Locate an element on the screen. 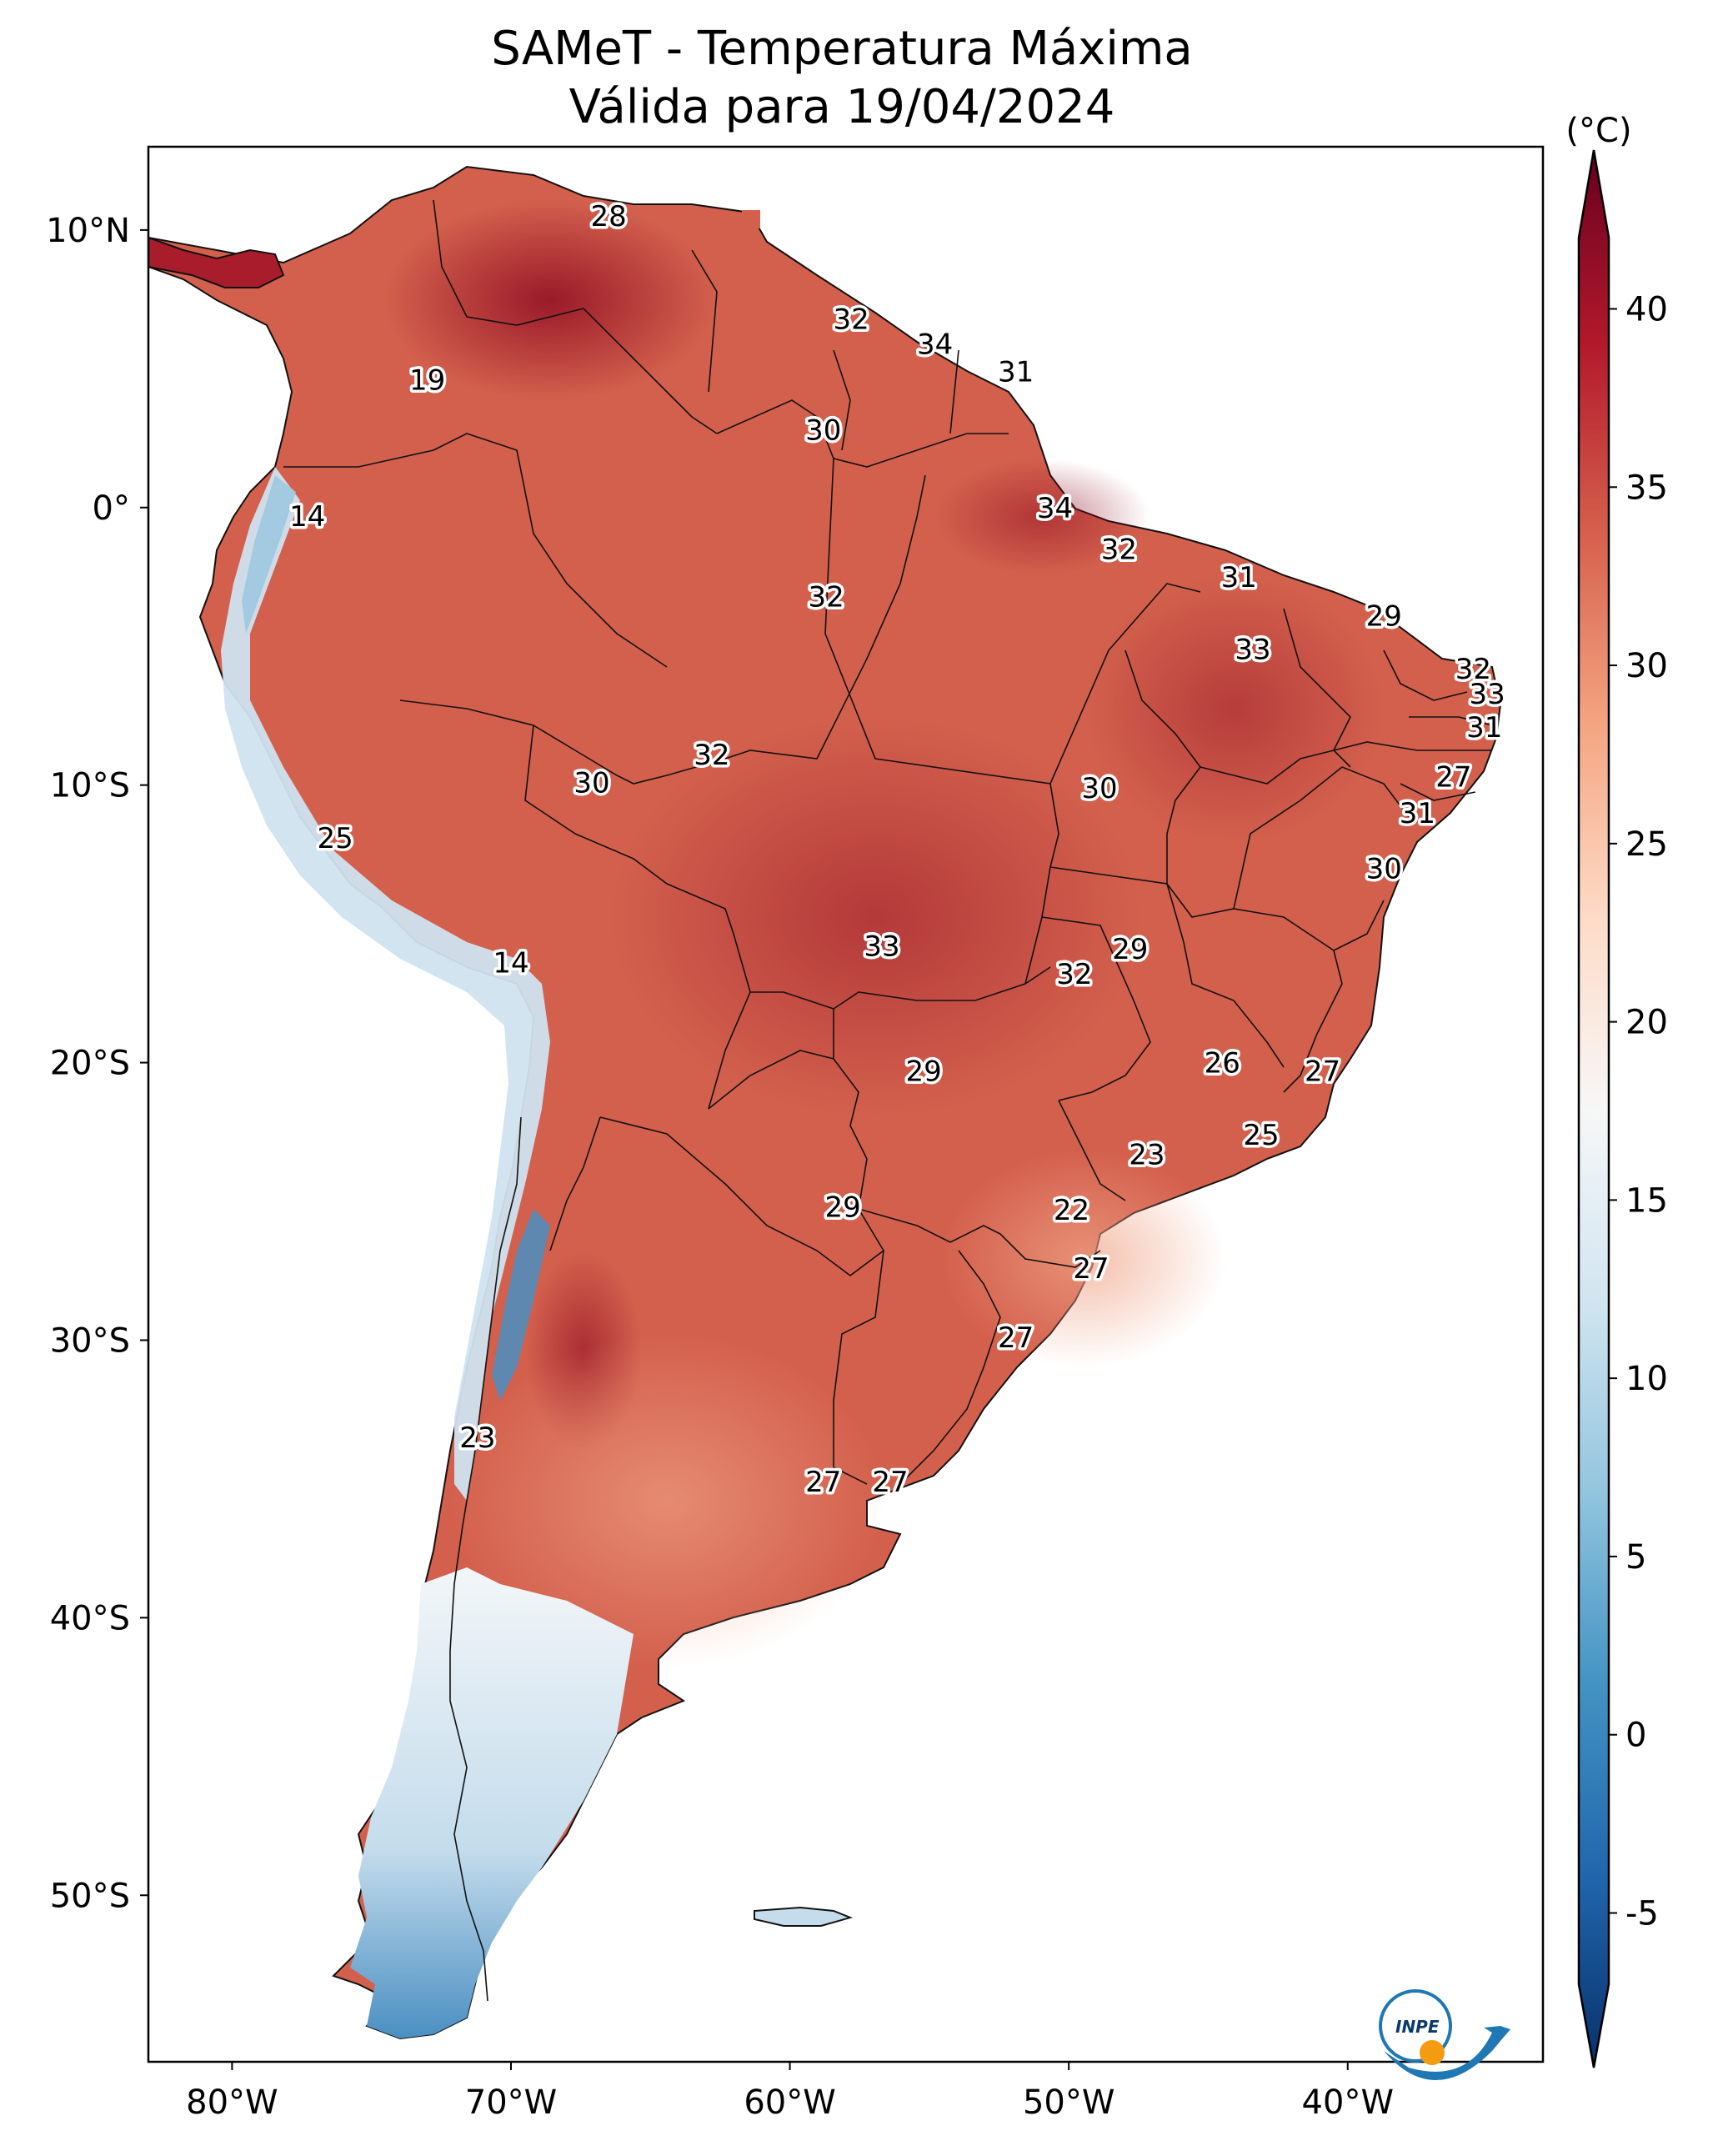  lon-tick-label: 70°W is located at coordinates (511, 2102).